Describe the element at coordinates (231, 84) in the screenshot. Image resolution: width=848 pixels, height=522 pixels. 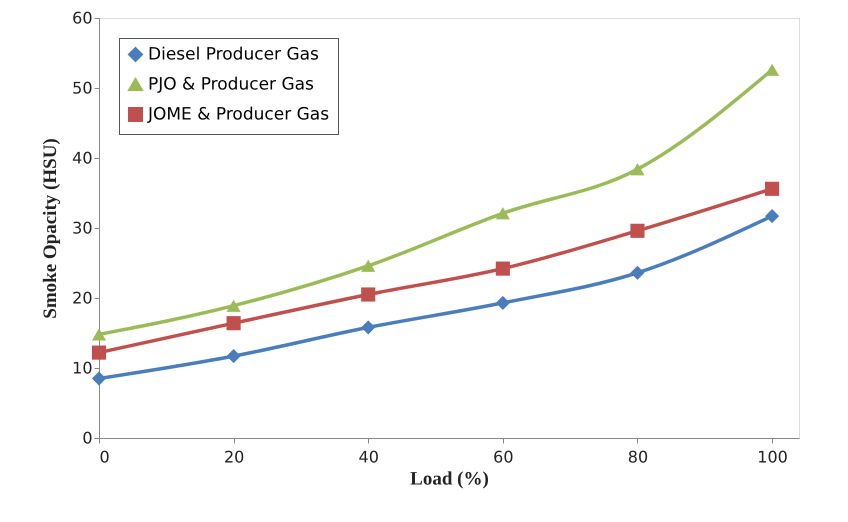
I see `legend-label: PJO & Producer Gas` at that location.